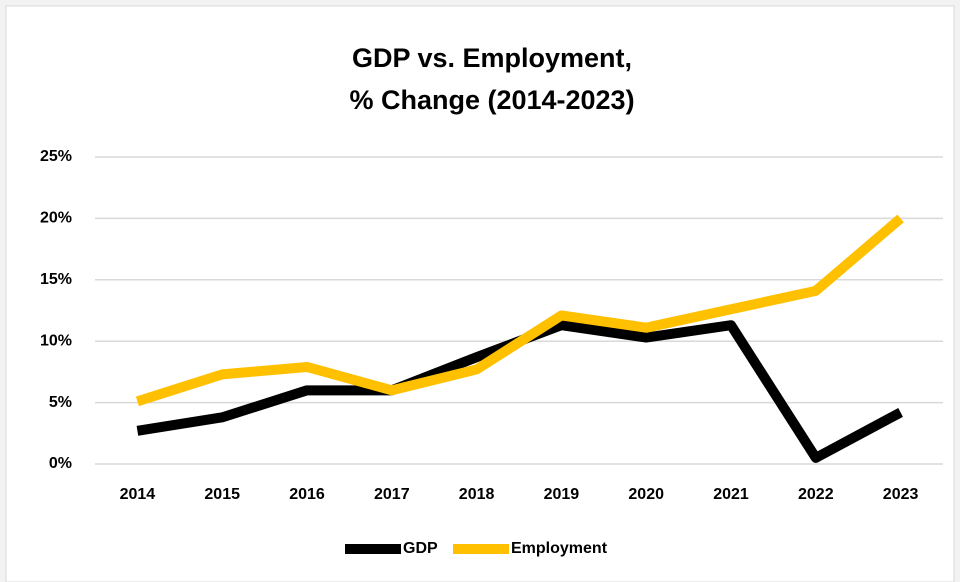  I want to click on y-tick-label: 5%, so click(60, 402).